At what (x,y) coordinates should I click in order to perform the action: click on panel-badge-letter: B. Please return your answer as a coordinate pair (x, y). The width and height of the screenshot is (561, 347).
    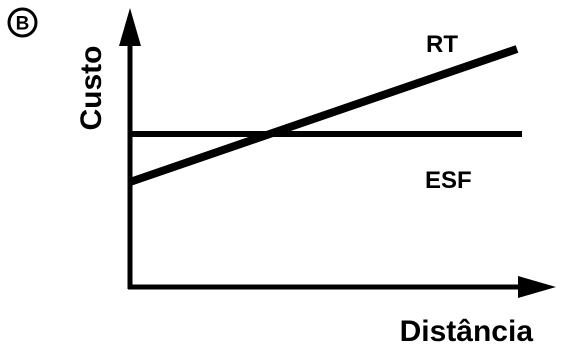
    Looking at the image, I should click on (23, 24).